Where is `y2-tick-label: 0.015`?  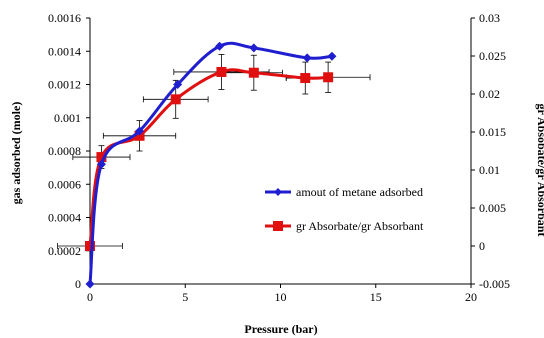 y2-tick-label: 0.015 is located at coordinates (492, 132).